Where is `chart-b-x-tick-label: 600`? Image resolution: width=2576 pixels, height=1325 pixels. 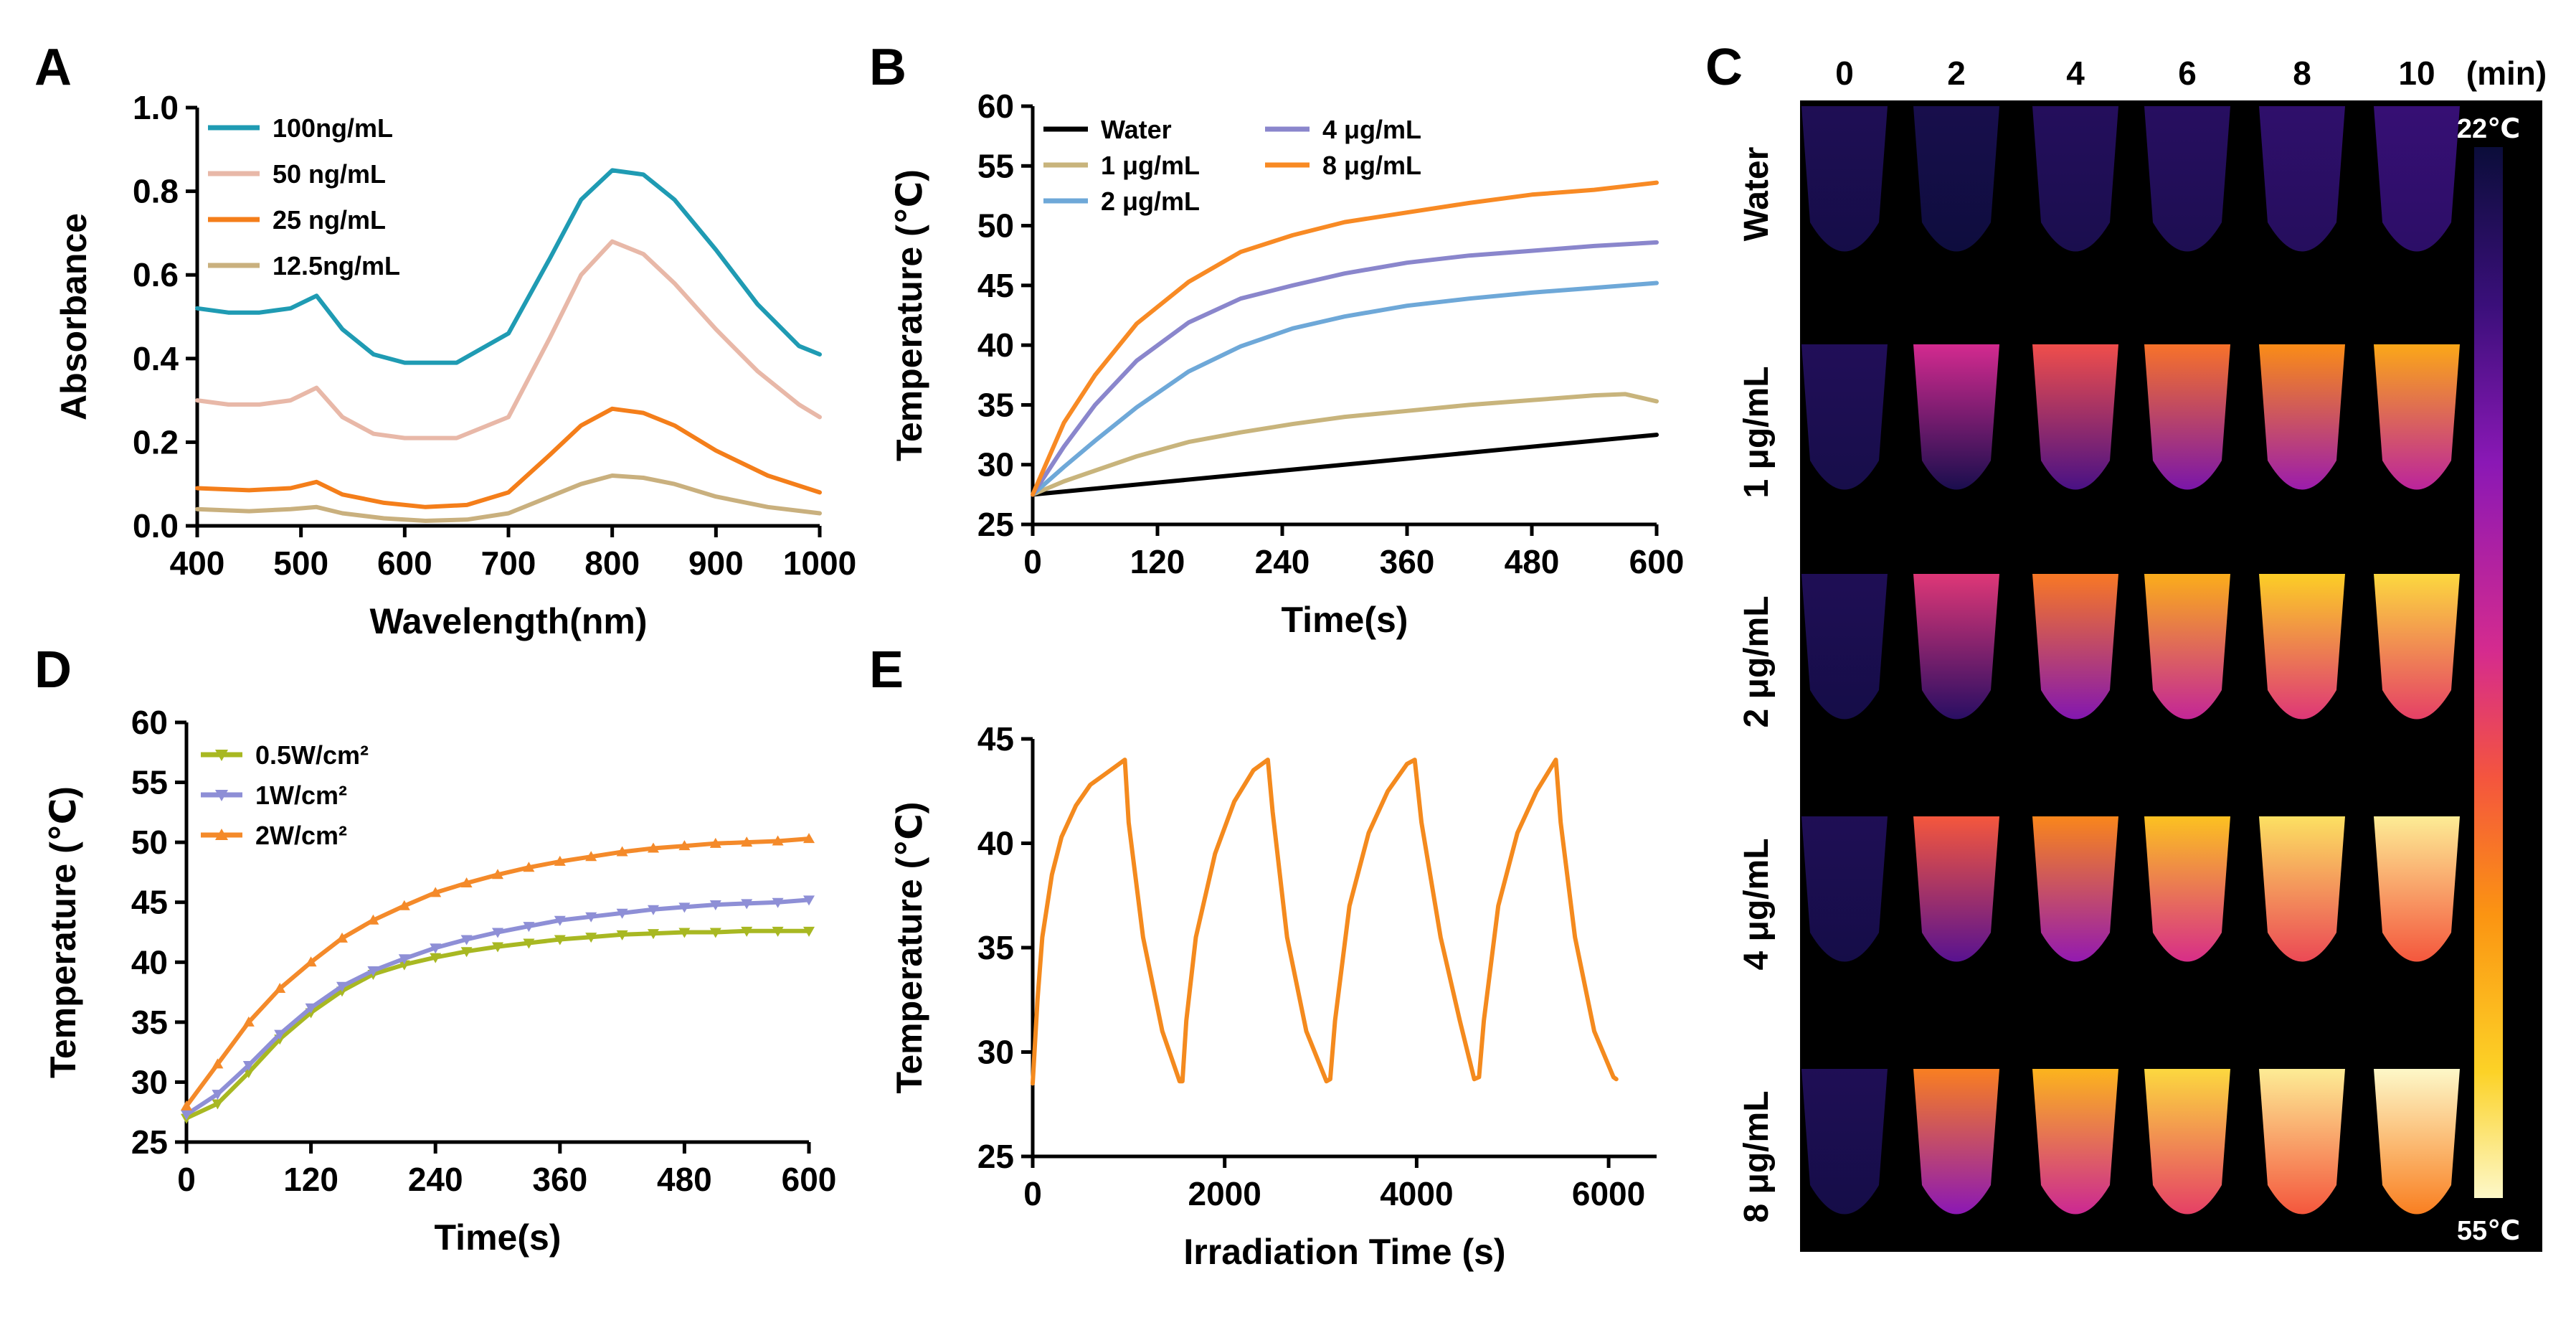
chart-b-x-tick-label: 600 is located at coordinates (1657, 561).